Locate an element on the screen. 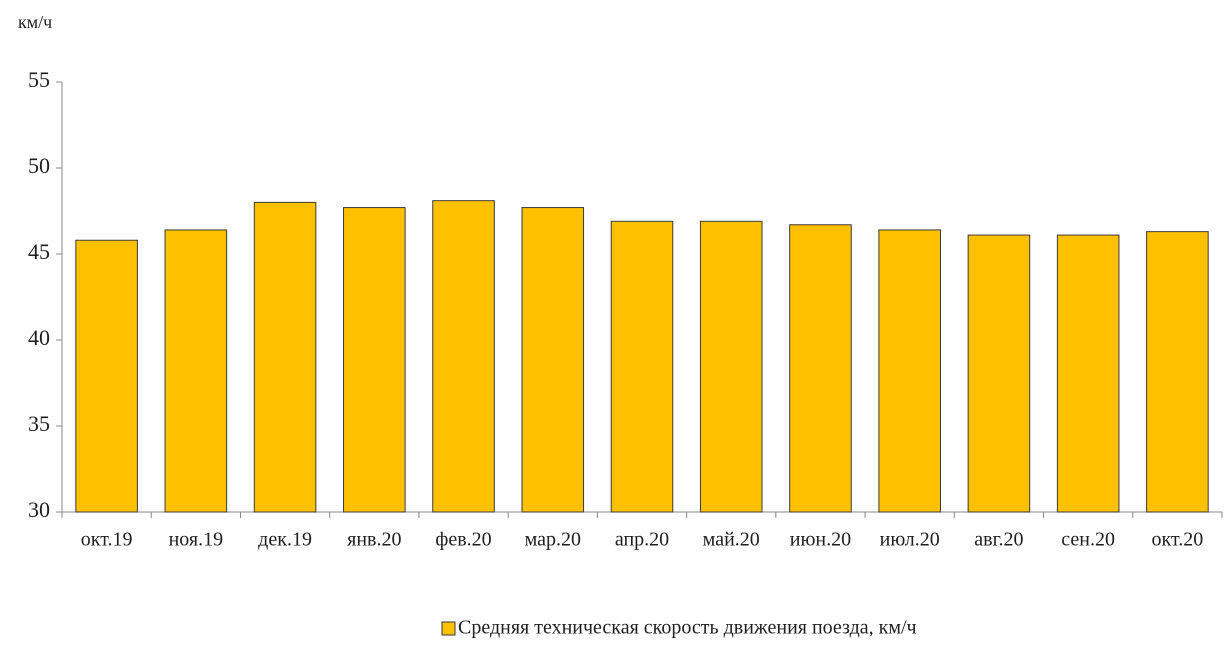 The image size is (1230, 647). x-tick-label: окт.19 is located at coordinates (107, 540).